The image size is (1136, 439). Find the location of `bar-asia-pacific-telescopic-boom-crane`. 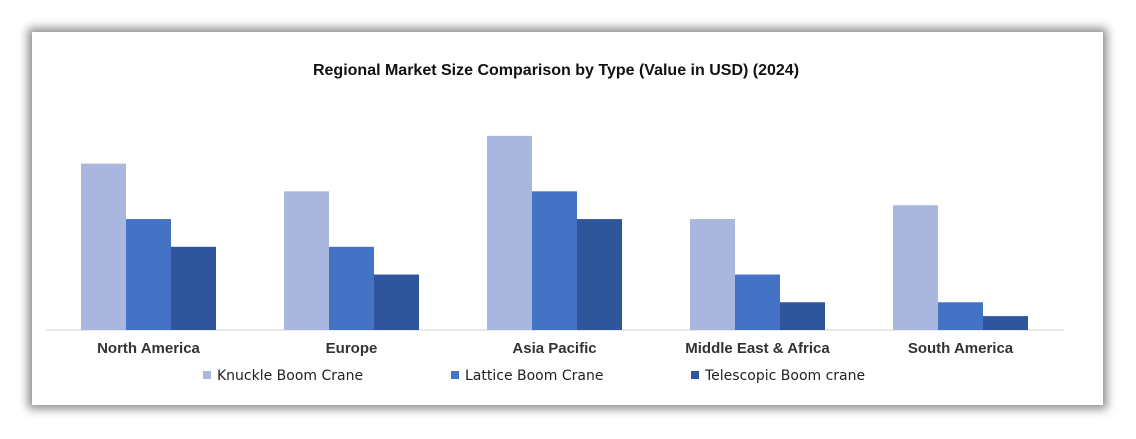

bar-asia-pacific-telescopic-boom-crane is located at coordinates (599, 274).